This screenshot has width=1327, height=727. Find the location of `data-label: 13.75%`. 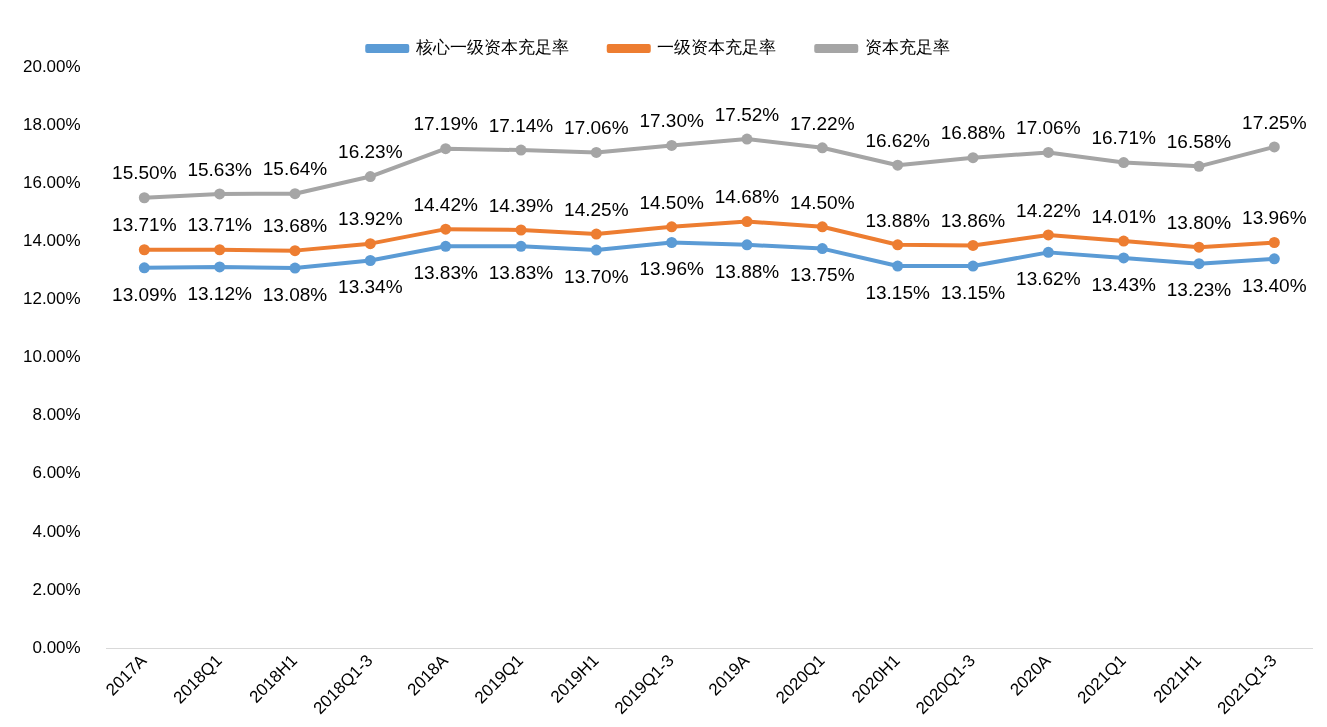

data-label: 13.75% is located at coordinates (822, 275).